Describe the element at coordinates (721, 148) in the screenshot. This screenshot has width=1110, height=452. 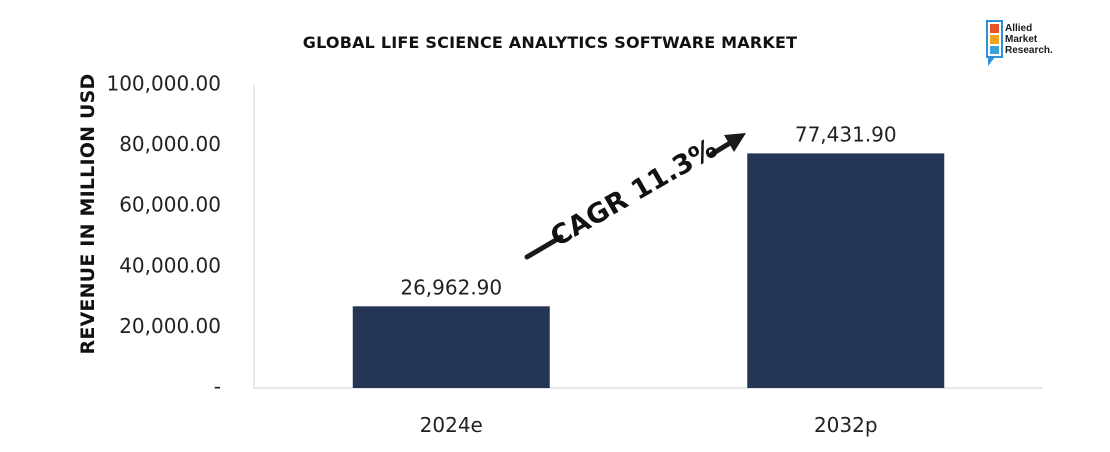
I see `cagr-arrow-shaft` at that location.